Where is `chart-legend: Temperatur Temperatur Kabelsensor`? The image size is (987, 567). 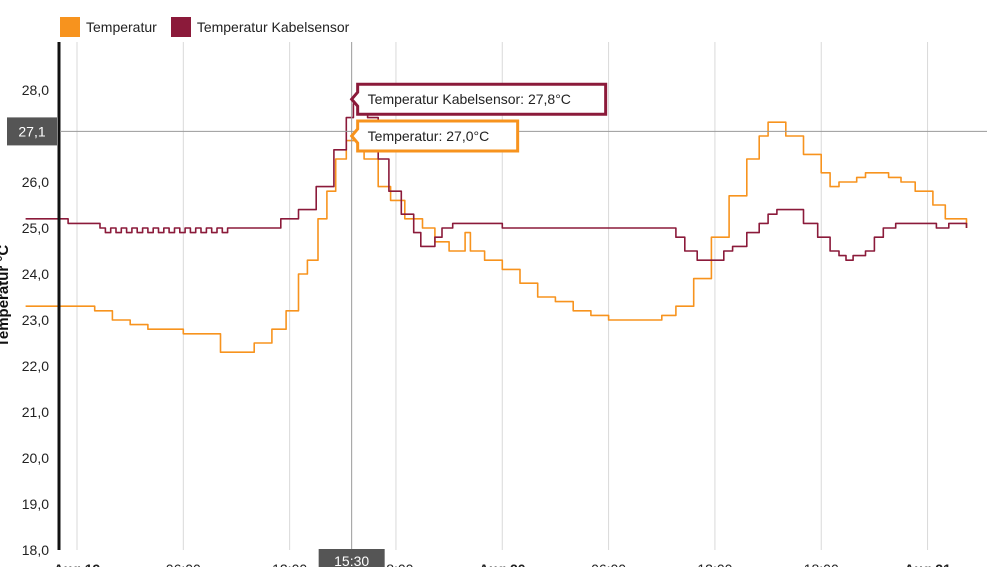 chart-legend: Temperatur Temperatur Kabelsensor is located at coordinates (211, 27).